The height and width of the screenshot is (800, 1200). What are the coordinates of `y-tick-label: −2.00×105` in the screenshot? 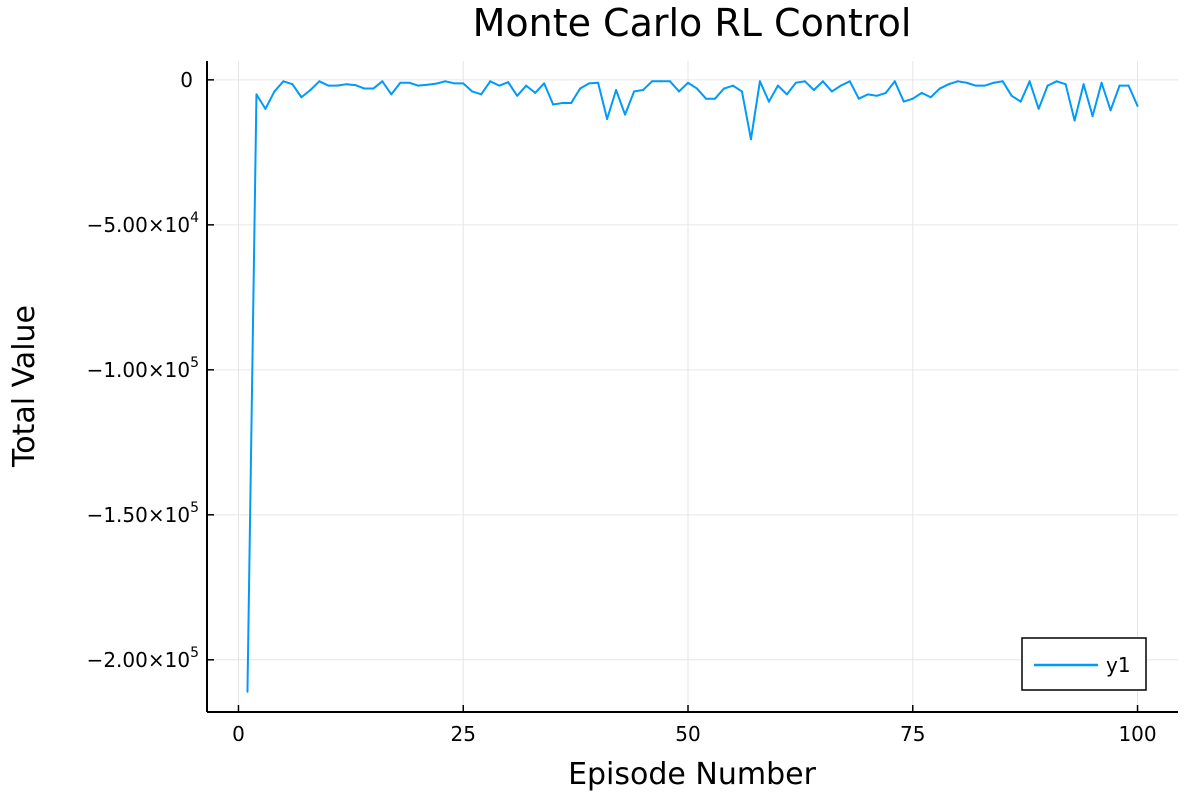 It's located at (143, 658).